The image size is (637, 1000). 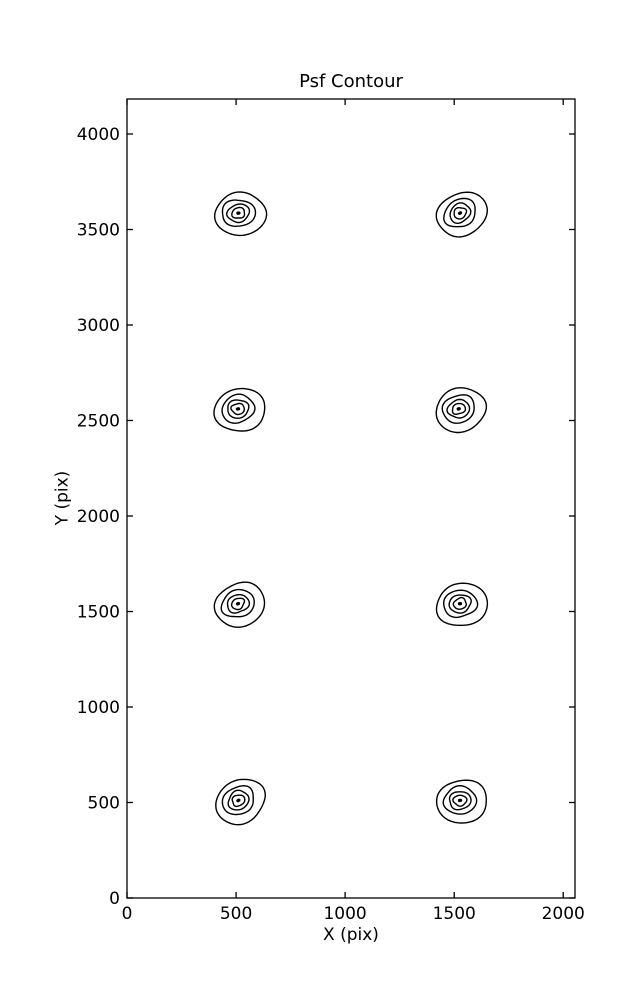 What do you see at coordinates (127, 914) in the screenshot?
I see `x-tick-label: 0` at bounding box center [127, 914].